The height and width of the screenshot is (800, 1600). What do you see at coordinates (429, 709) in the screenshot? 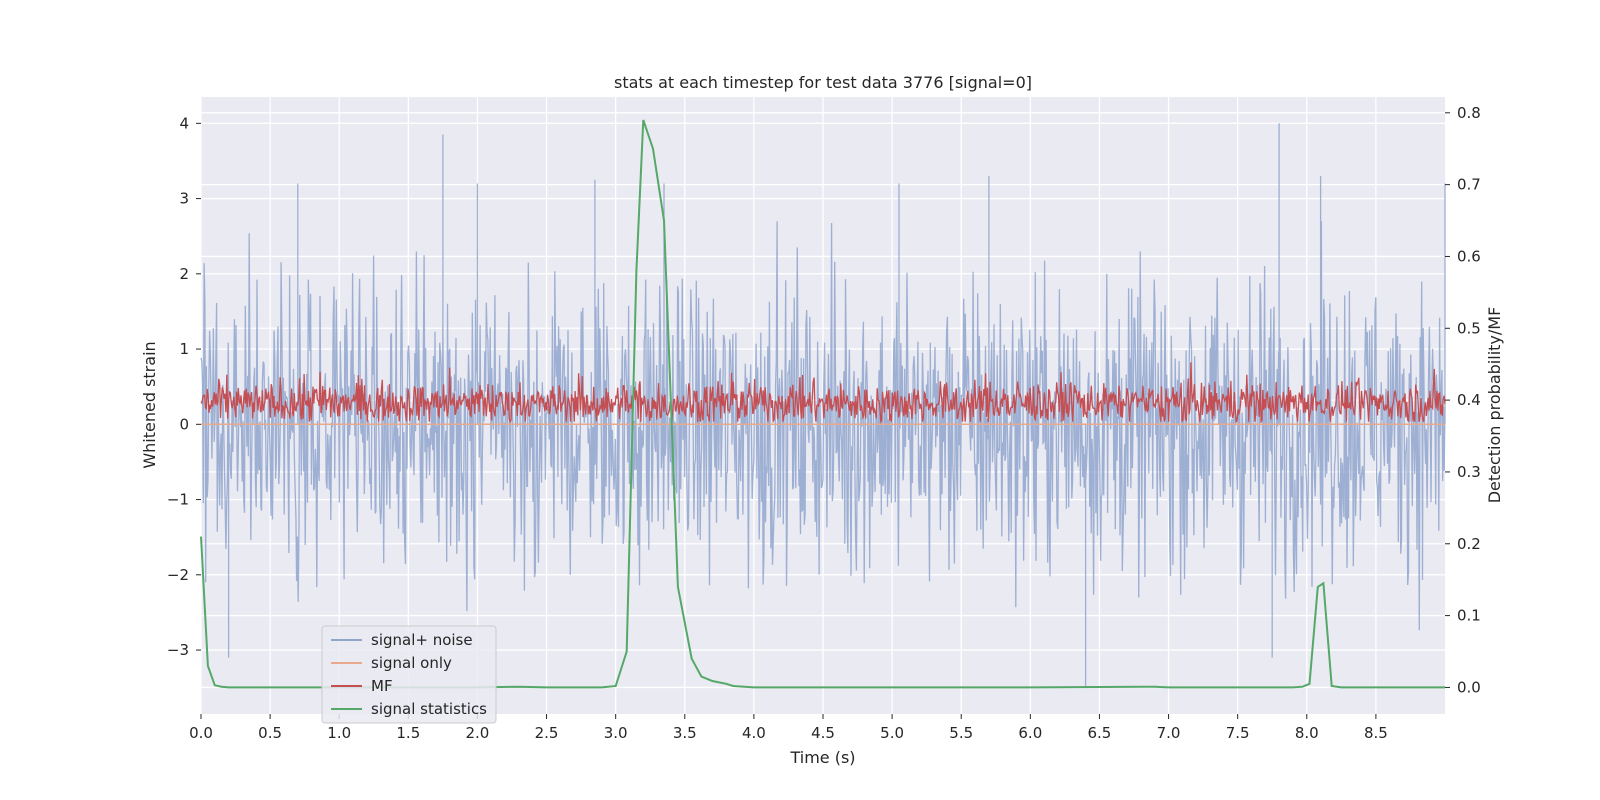
I see `legend-label-signal-statistics: signal statistics` at bounding box center [429, 709].